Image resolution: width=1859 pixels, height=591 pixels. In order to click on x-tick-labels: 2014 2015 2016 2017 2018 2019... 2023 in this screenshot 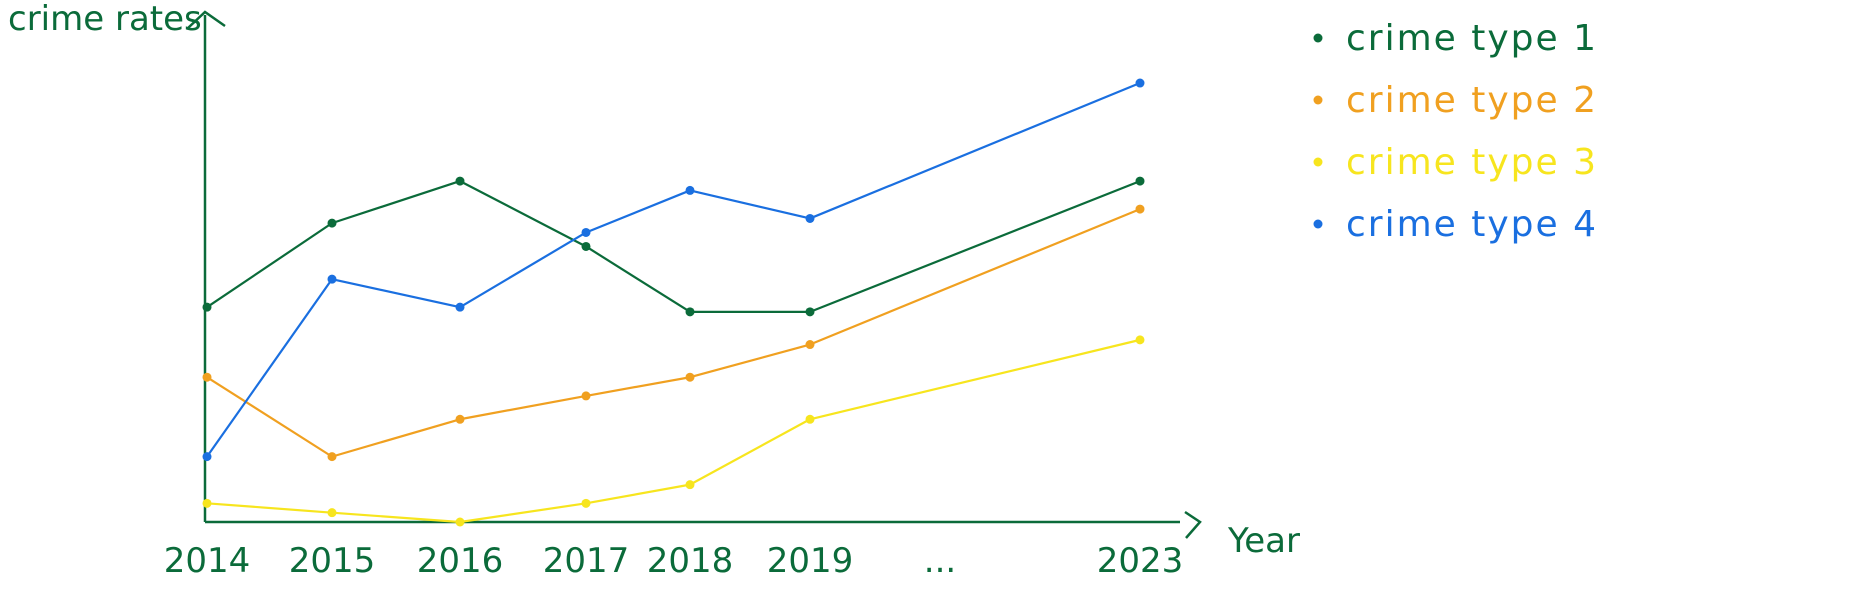, I will do `click(674, 561)`.